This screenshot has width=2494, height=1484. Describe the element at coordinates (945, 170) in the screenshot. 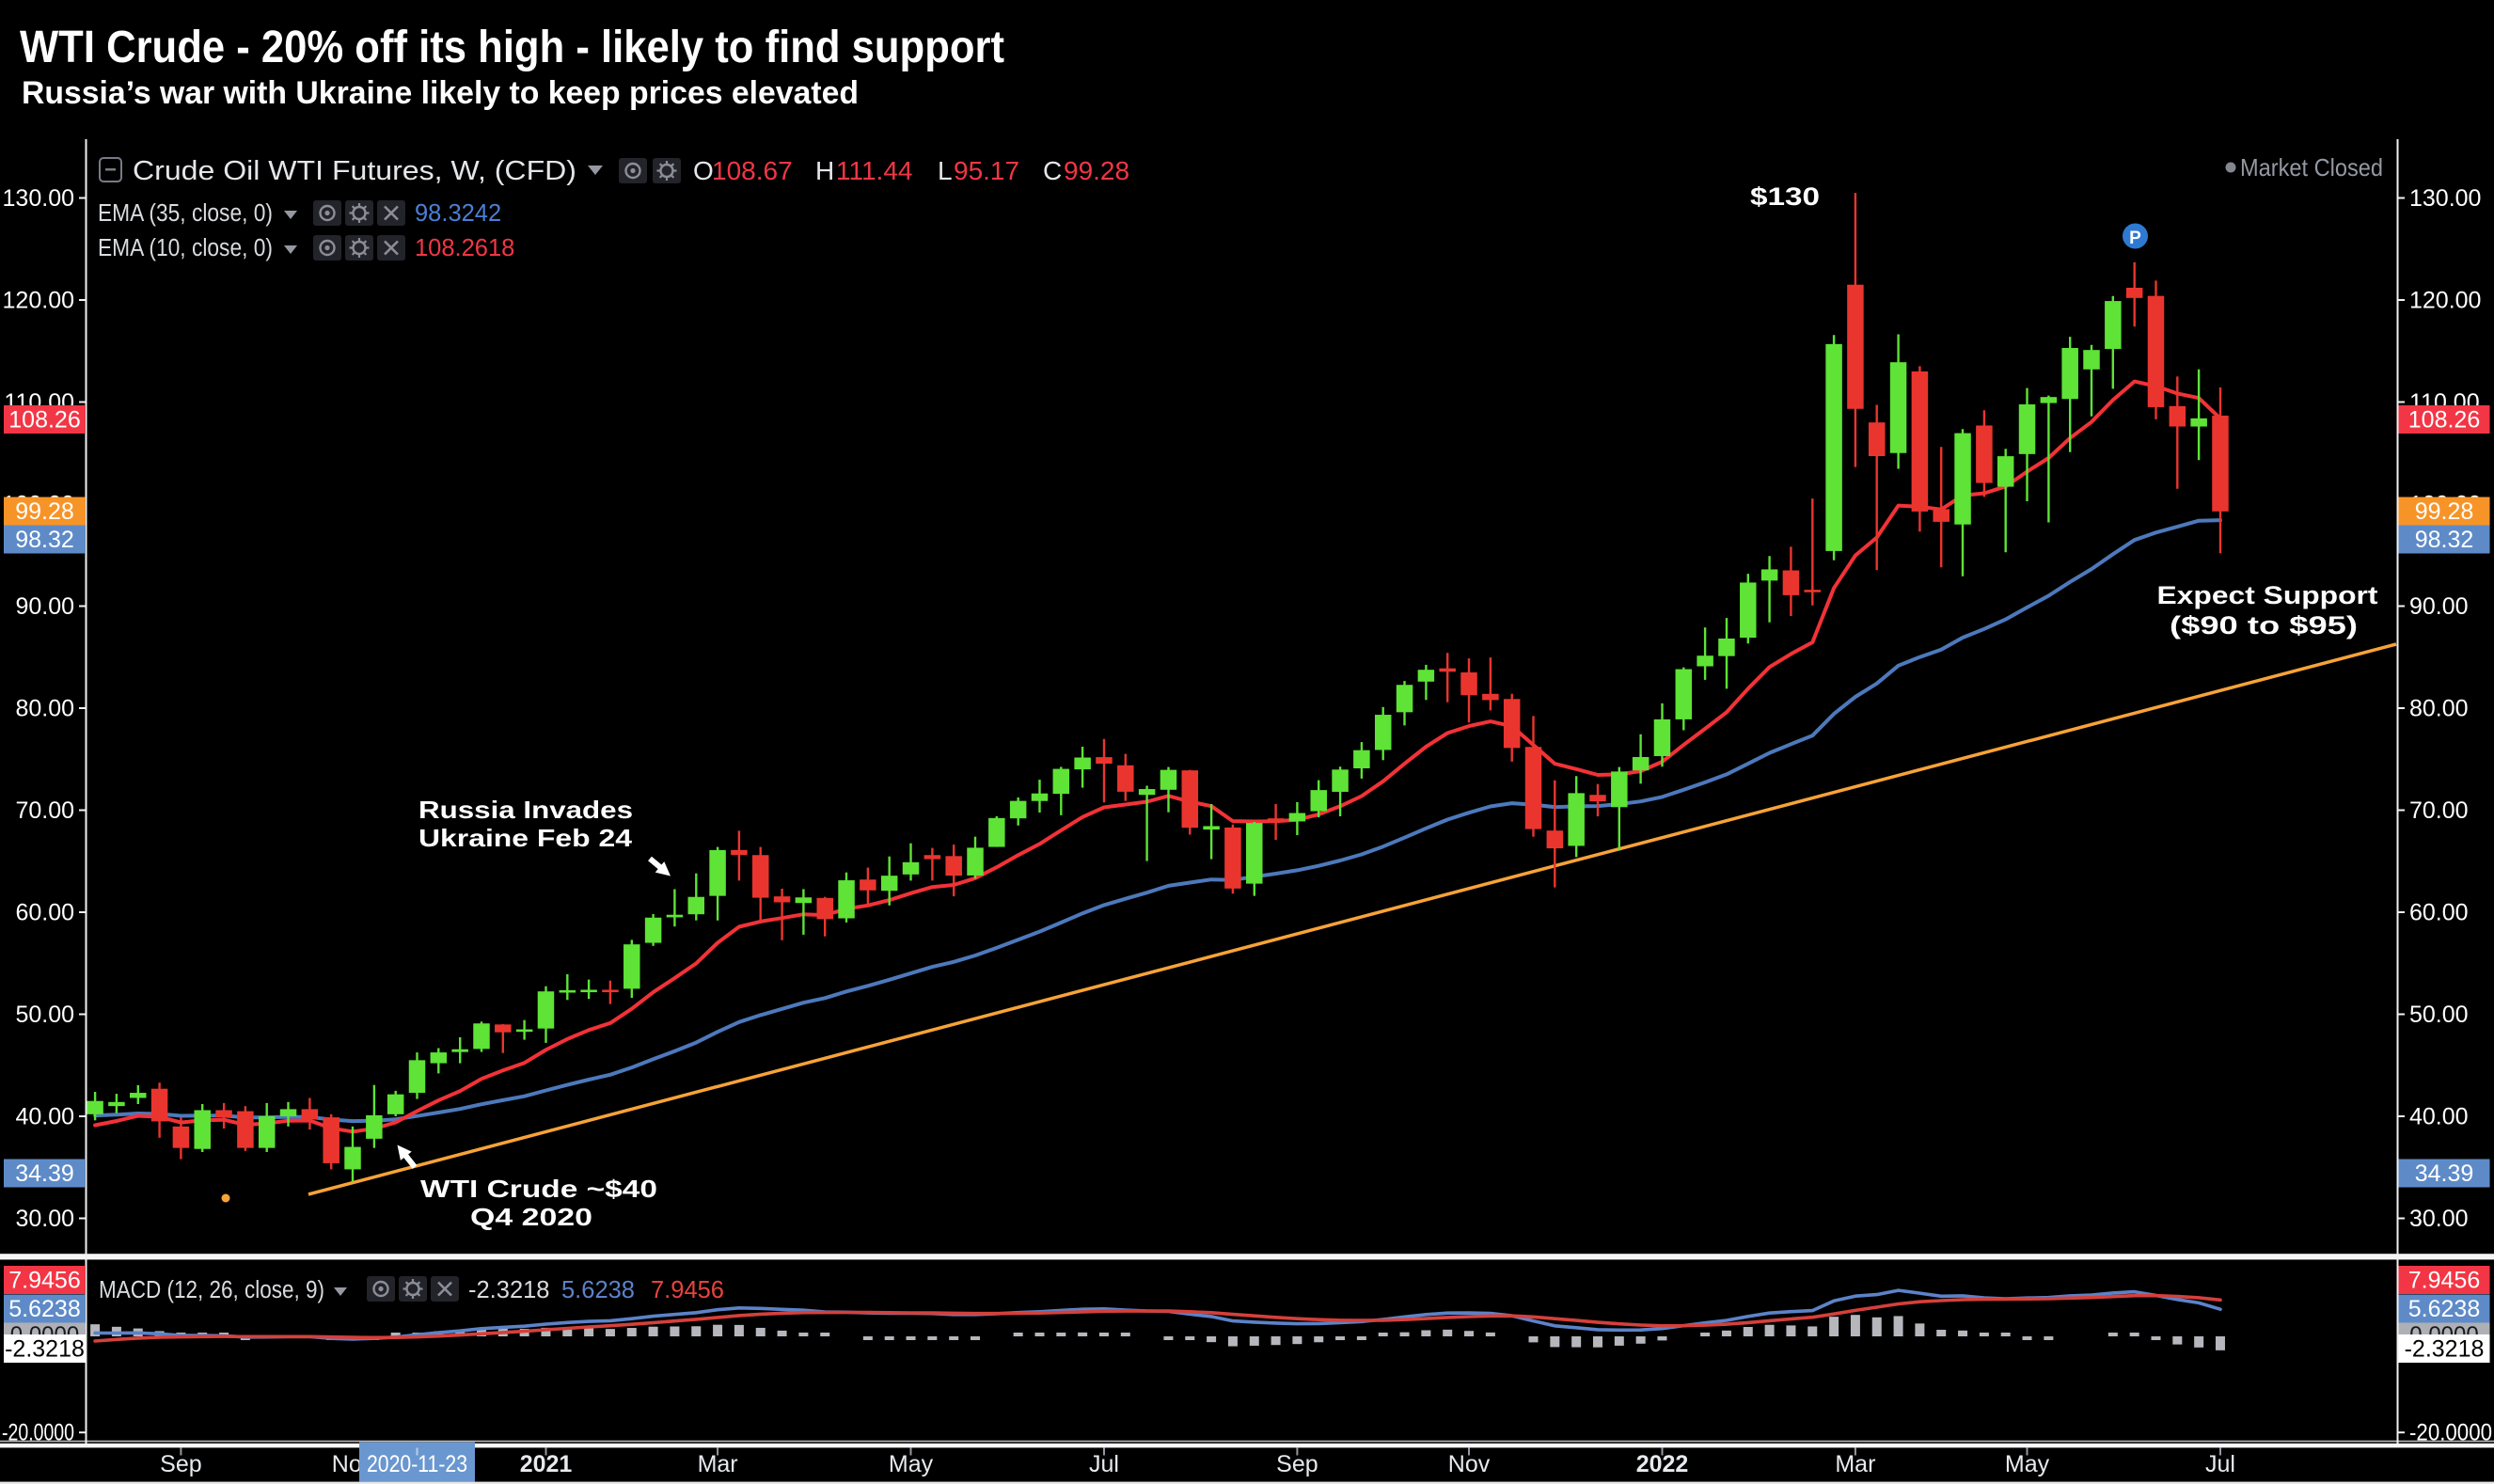

I see `svg-text: L` at that location.